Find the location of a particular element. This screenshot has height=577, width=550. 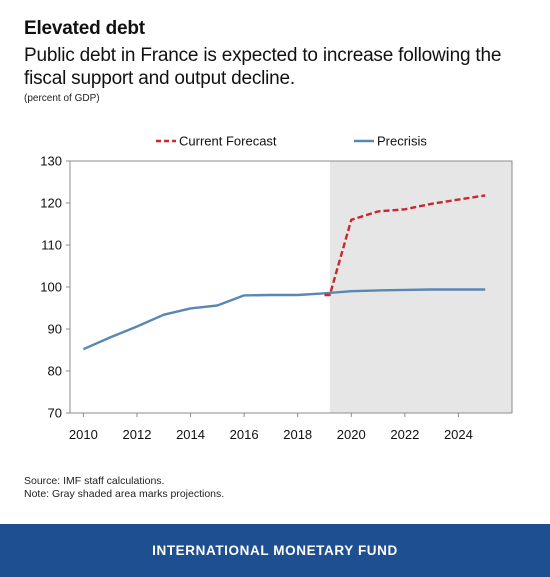

source-note: Source: IMF staff calculations. is located at coordinates (94, 481).